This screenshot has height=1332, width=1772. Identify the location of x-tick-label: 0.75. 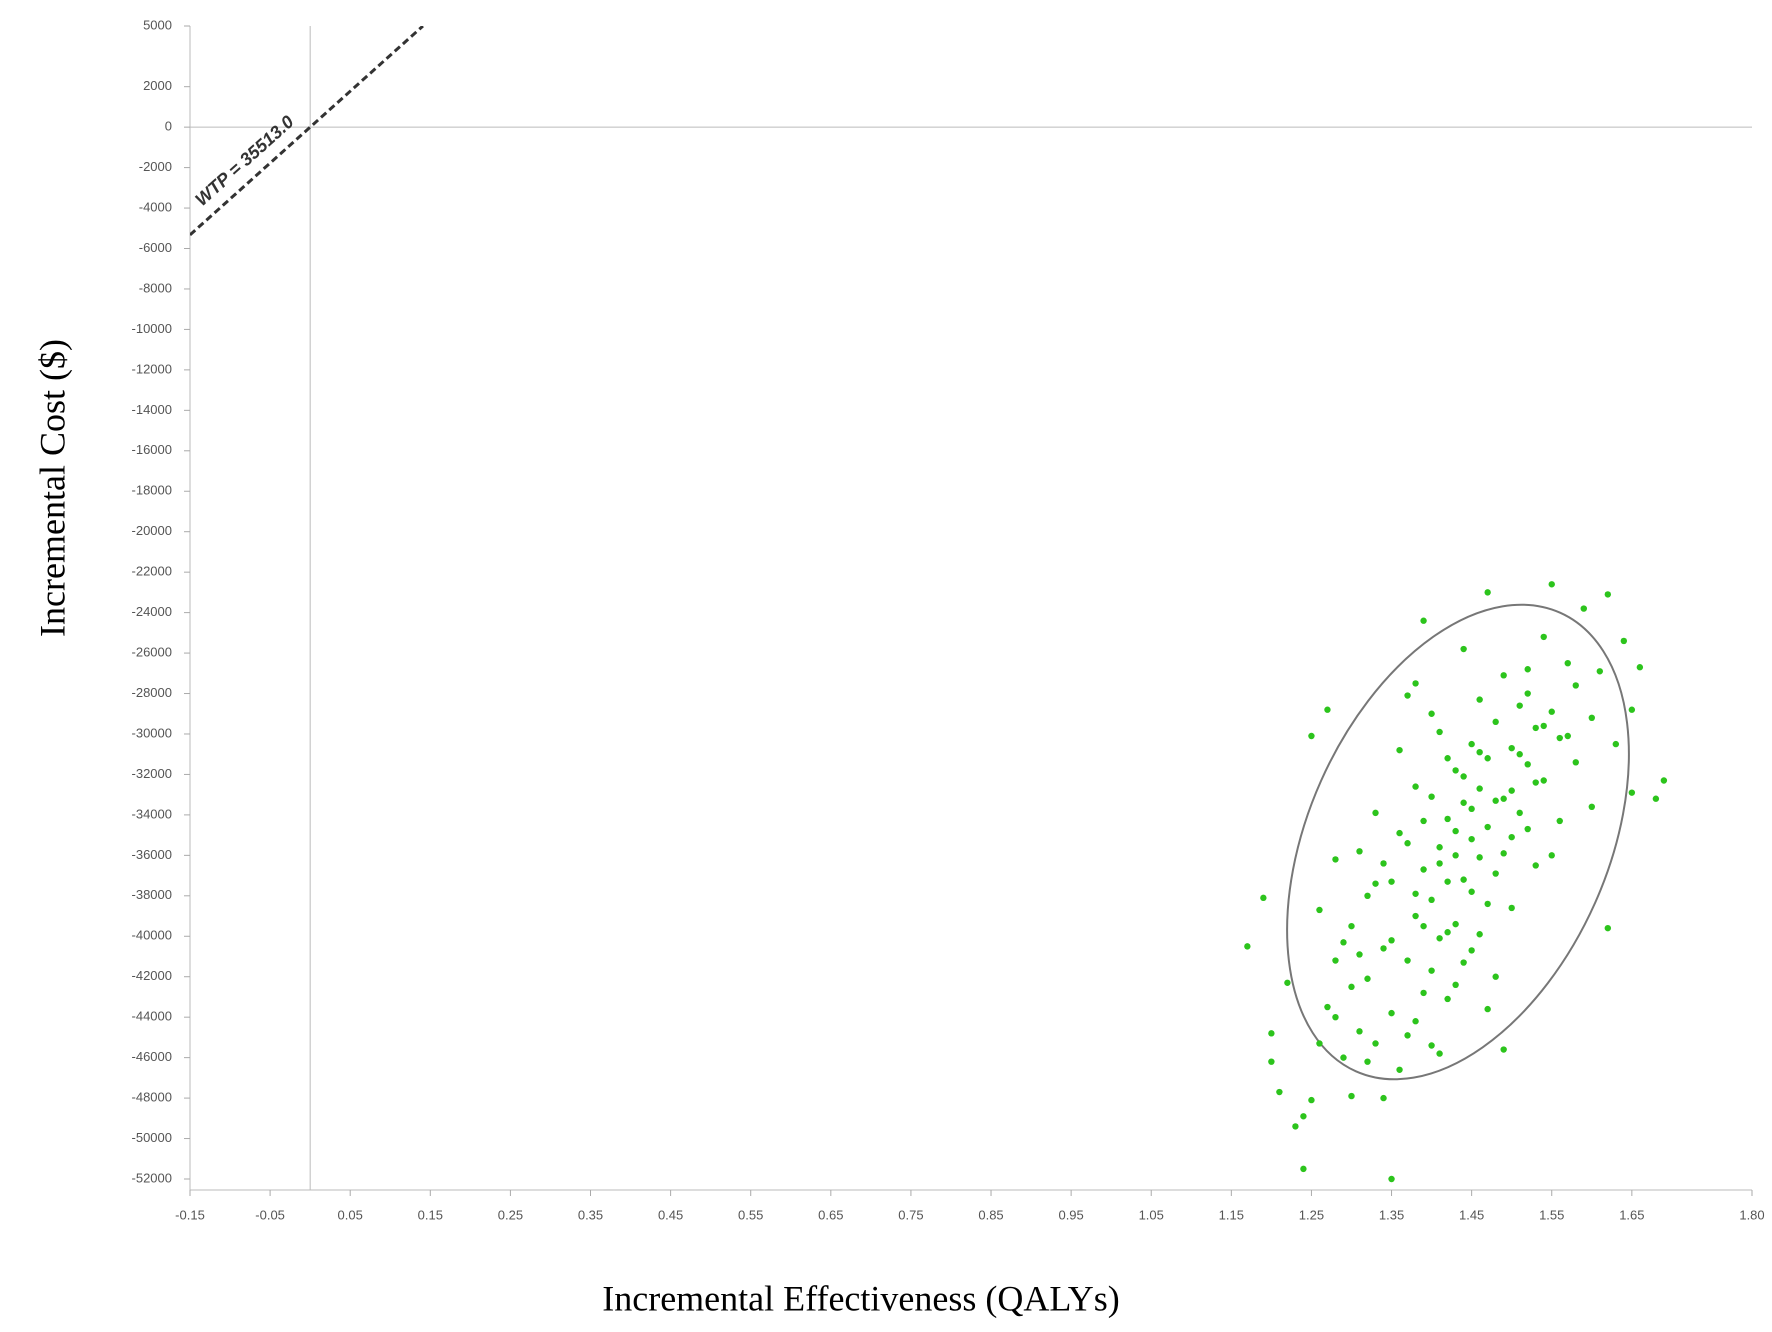
(910, 1214).